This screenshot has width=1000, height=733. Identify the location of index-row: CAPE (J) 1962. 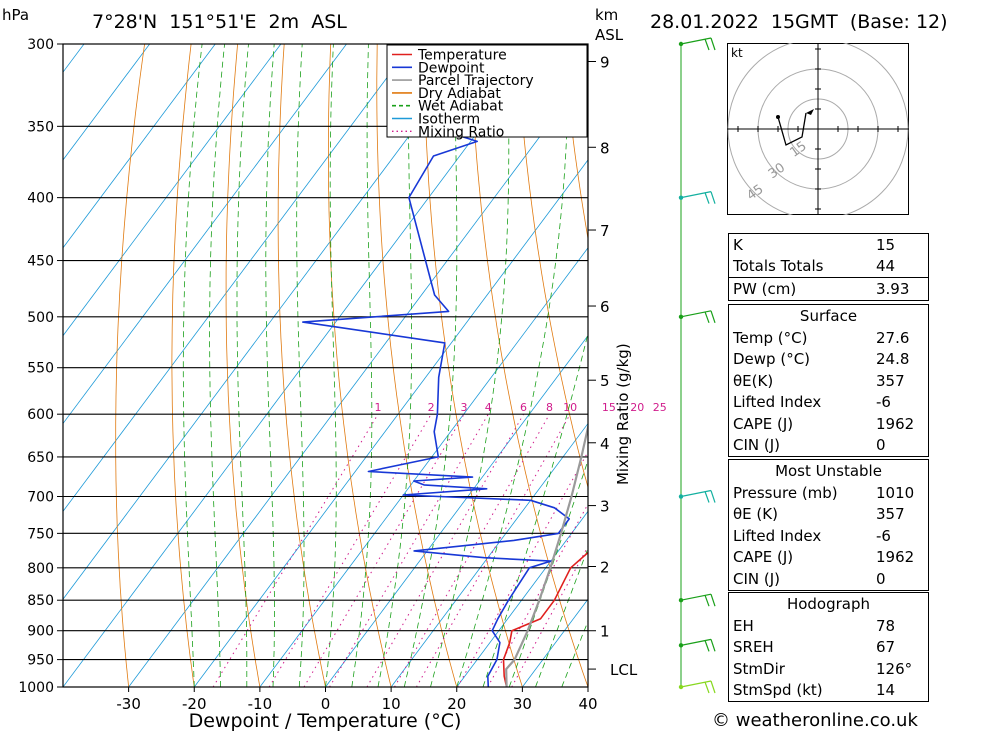
(828, 558).